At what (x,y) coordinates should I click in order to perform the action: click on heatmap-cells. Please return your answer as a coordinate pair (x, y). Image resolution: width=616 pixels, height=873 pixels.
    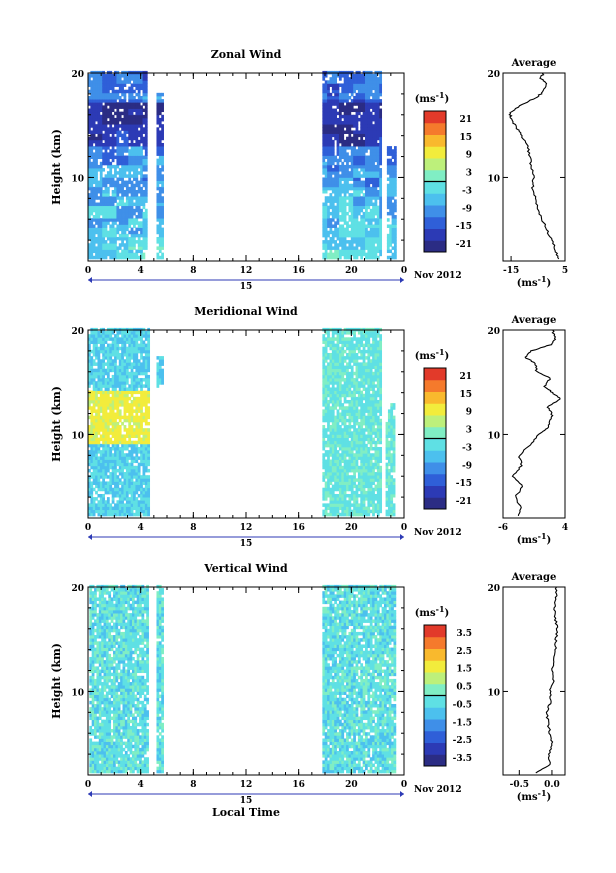
    Looking at the image, I should click on (242, 165).